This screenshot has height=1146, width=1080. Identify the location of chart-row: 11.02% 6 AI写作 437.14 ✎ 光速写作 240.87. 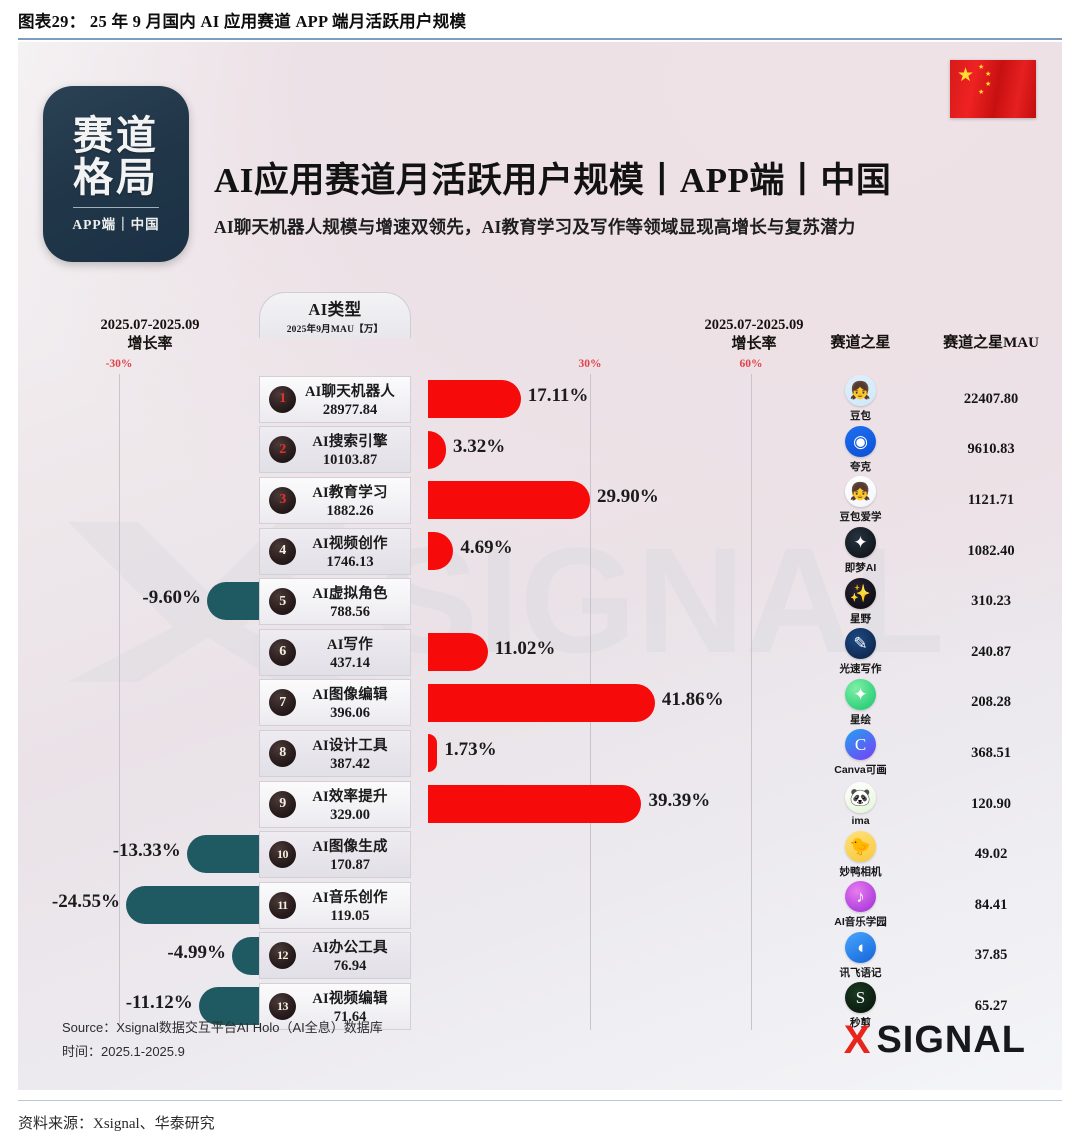
(540, 652).